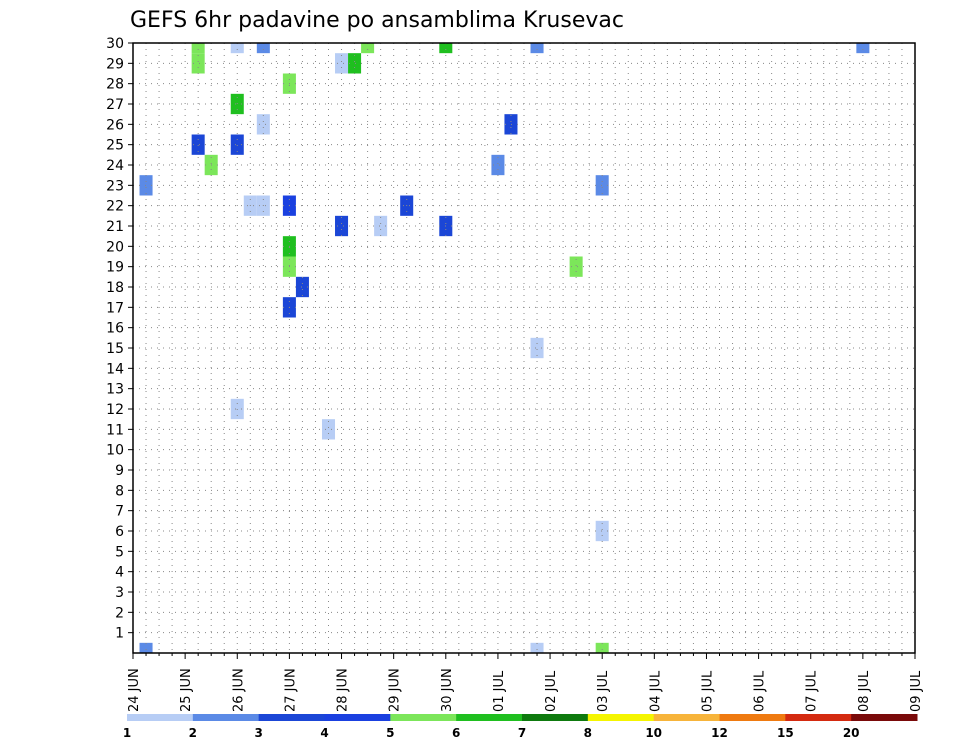 Image resolution: width=960 pixels, height=747 pixels. What do you see at coordinates (115, 430) in the screenshot?
I see `y-tick-label: 11` at bounding box center [115, 430].